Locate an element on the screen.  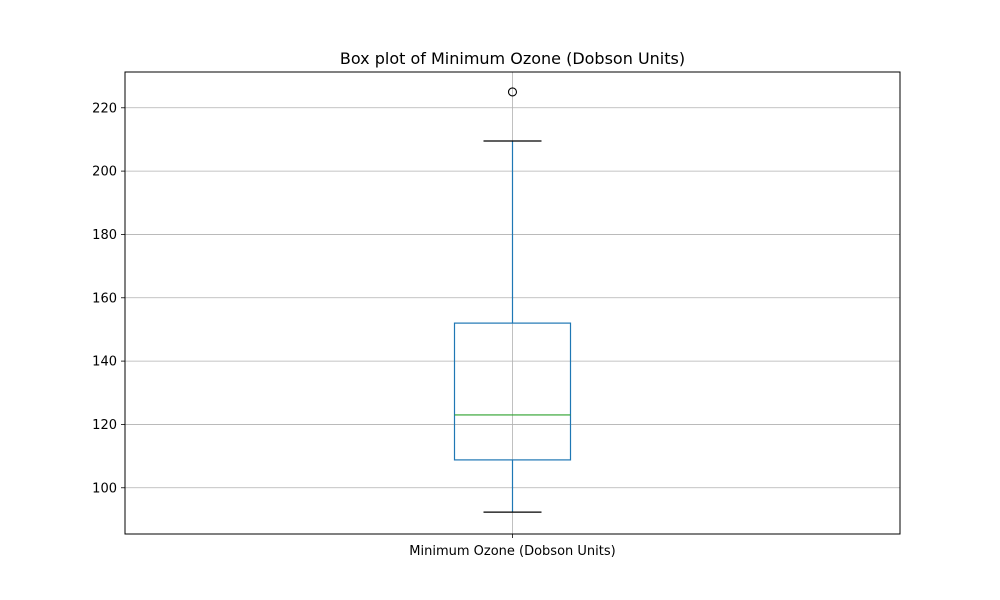
y-tick-label: 200 is located at coordinates (104, 172).